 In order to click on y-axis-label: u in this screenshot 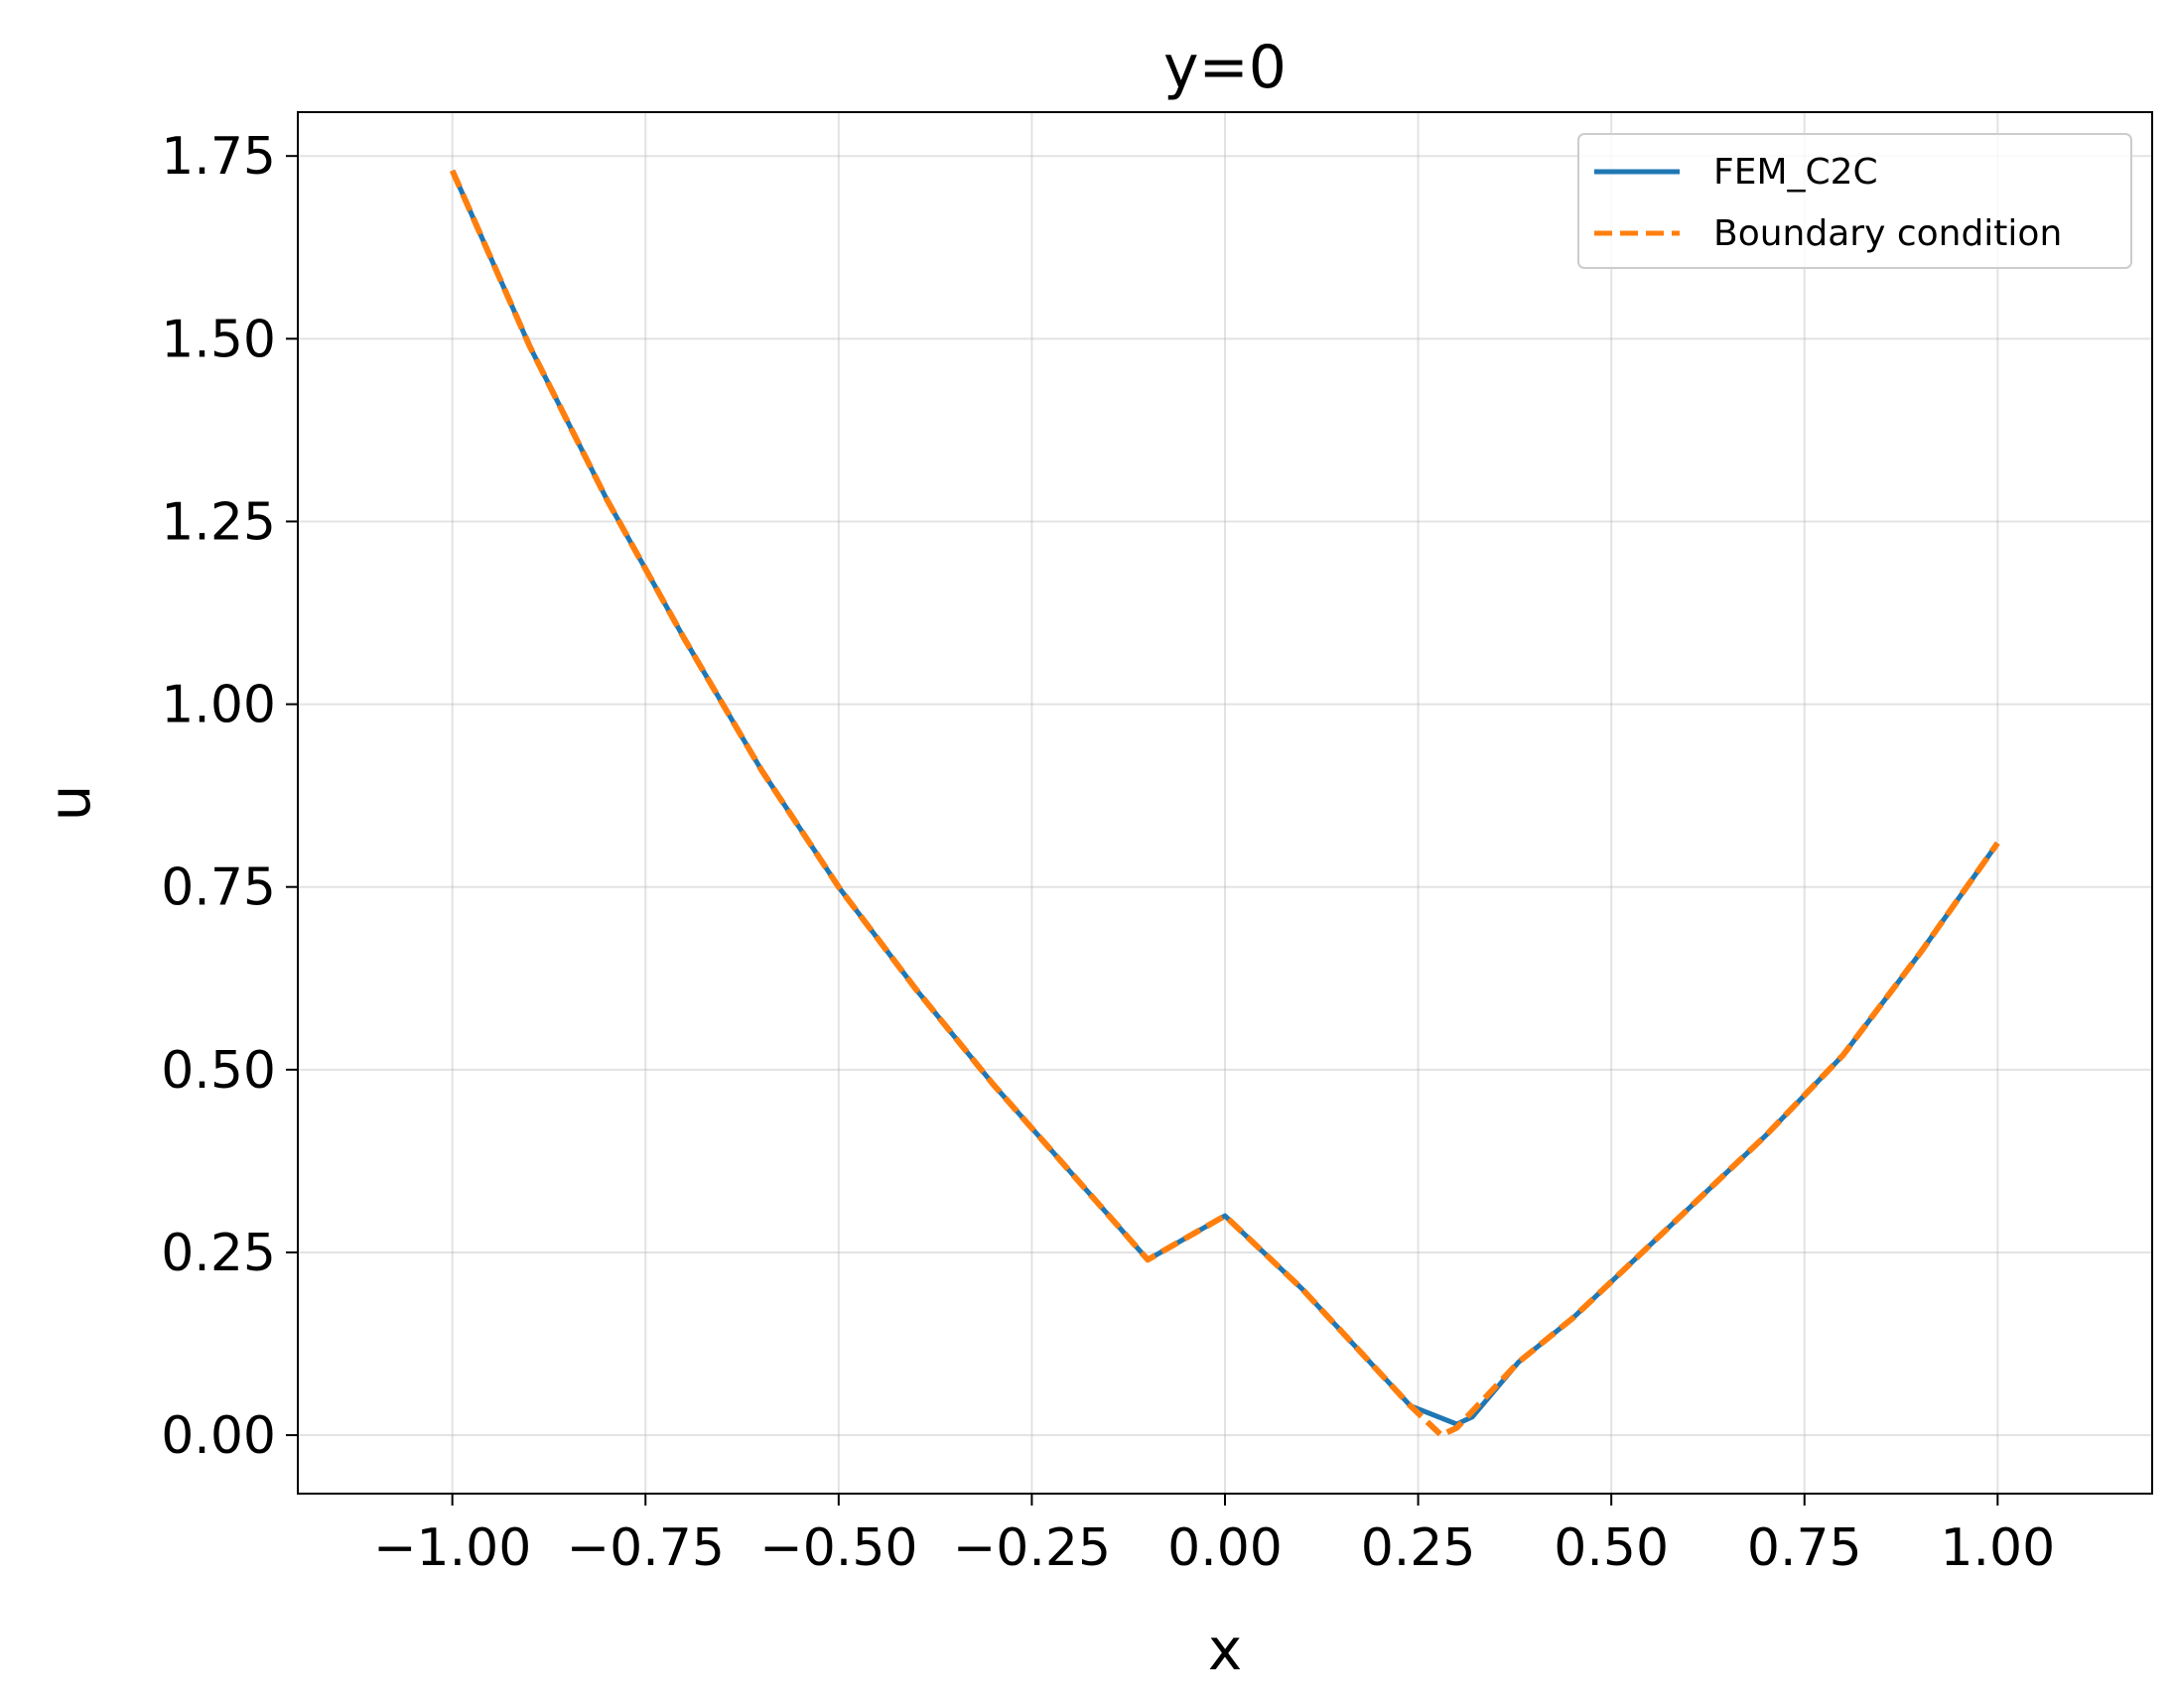, I will do `click(69, 803)`.